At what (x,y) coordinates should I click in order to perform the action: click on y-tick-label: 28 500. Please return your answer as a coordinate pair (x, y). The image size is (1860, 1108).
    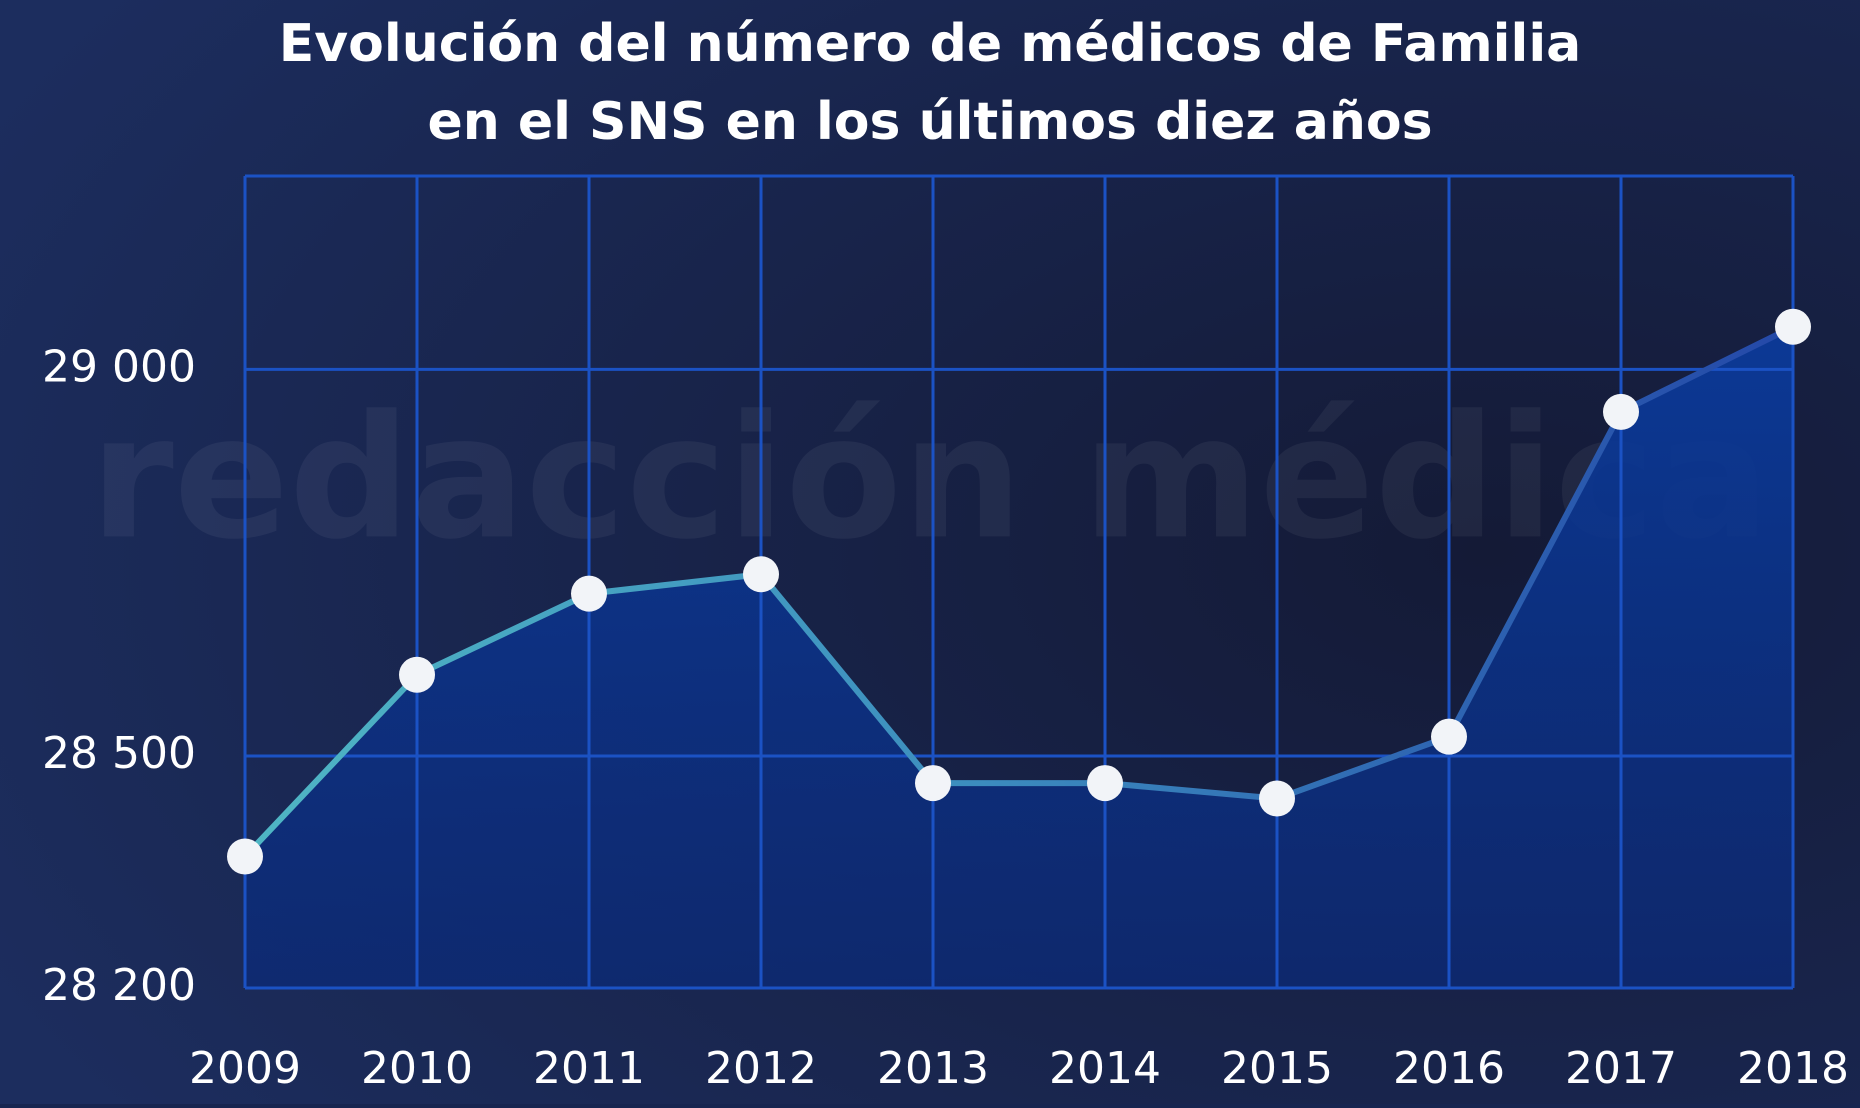
    Looking at the image, I should click on (119, 753).